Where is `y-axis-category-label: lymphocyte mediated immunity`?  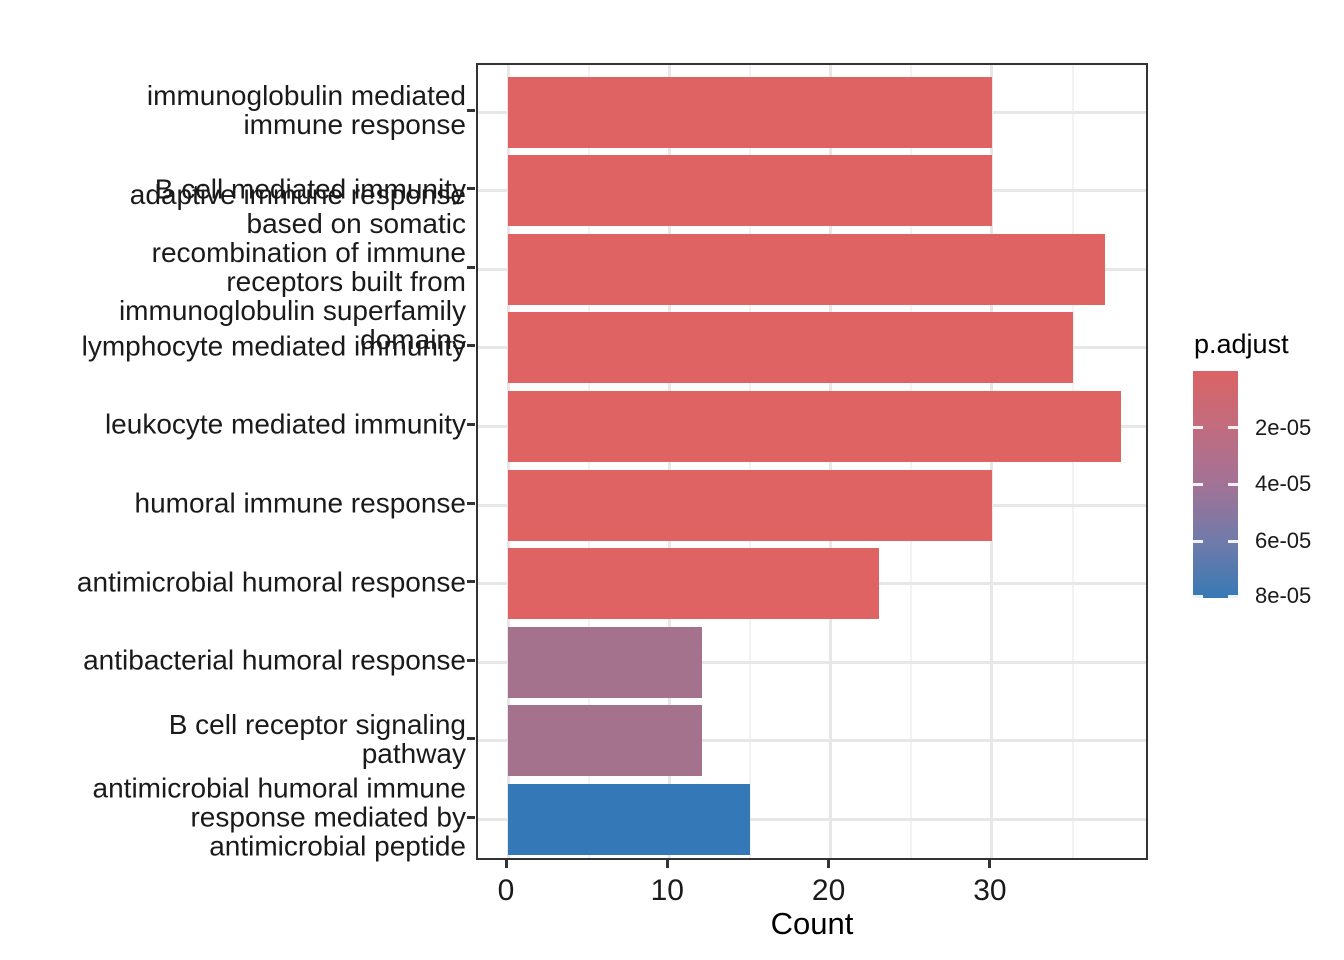 y-axis-category-label: lymphocyte mediated immunity is located at coordinates (273, 346).